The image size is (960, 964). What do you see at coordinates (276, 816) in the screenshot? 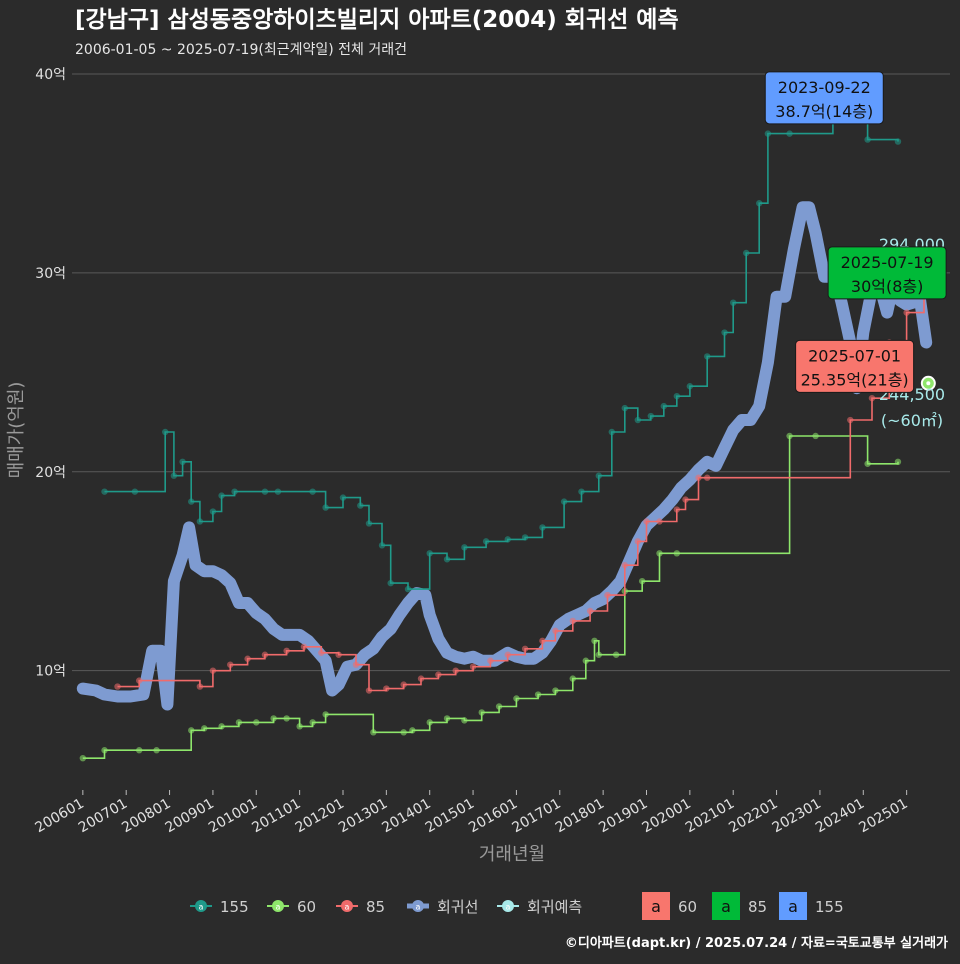
I see `x-tick-label: 201101` at bounding box center [276, 816].